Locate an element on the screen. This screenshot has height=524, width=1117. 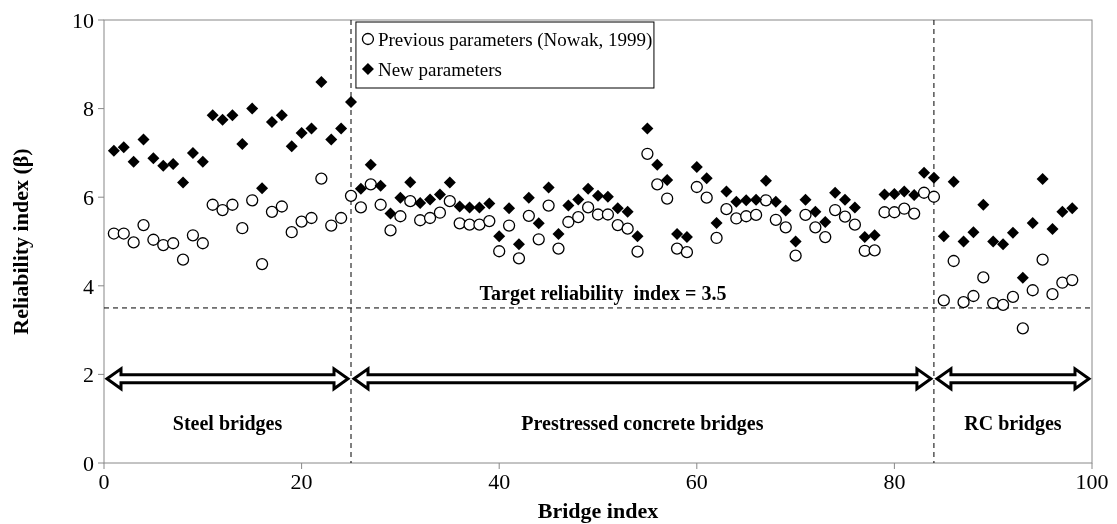
y-tick-label: 6 is located at coordinates (88, 197).